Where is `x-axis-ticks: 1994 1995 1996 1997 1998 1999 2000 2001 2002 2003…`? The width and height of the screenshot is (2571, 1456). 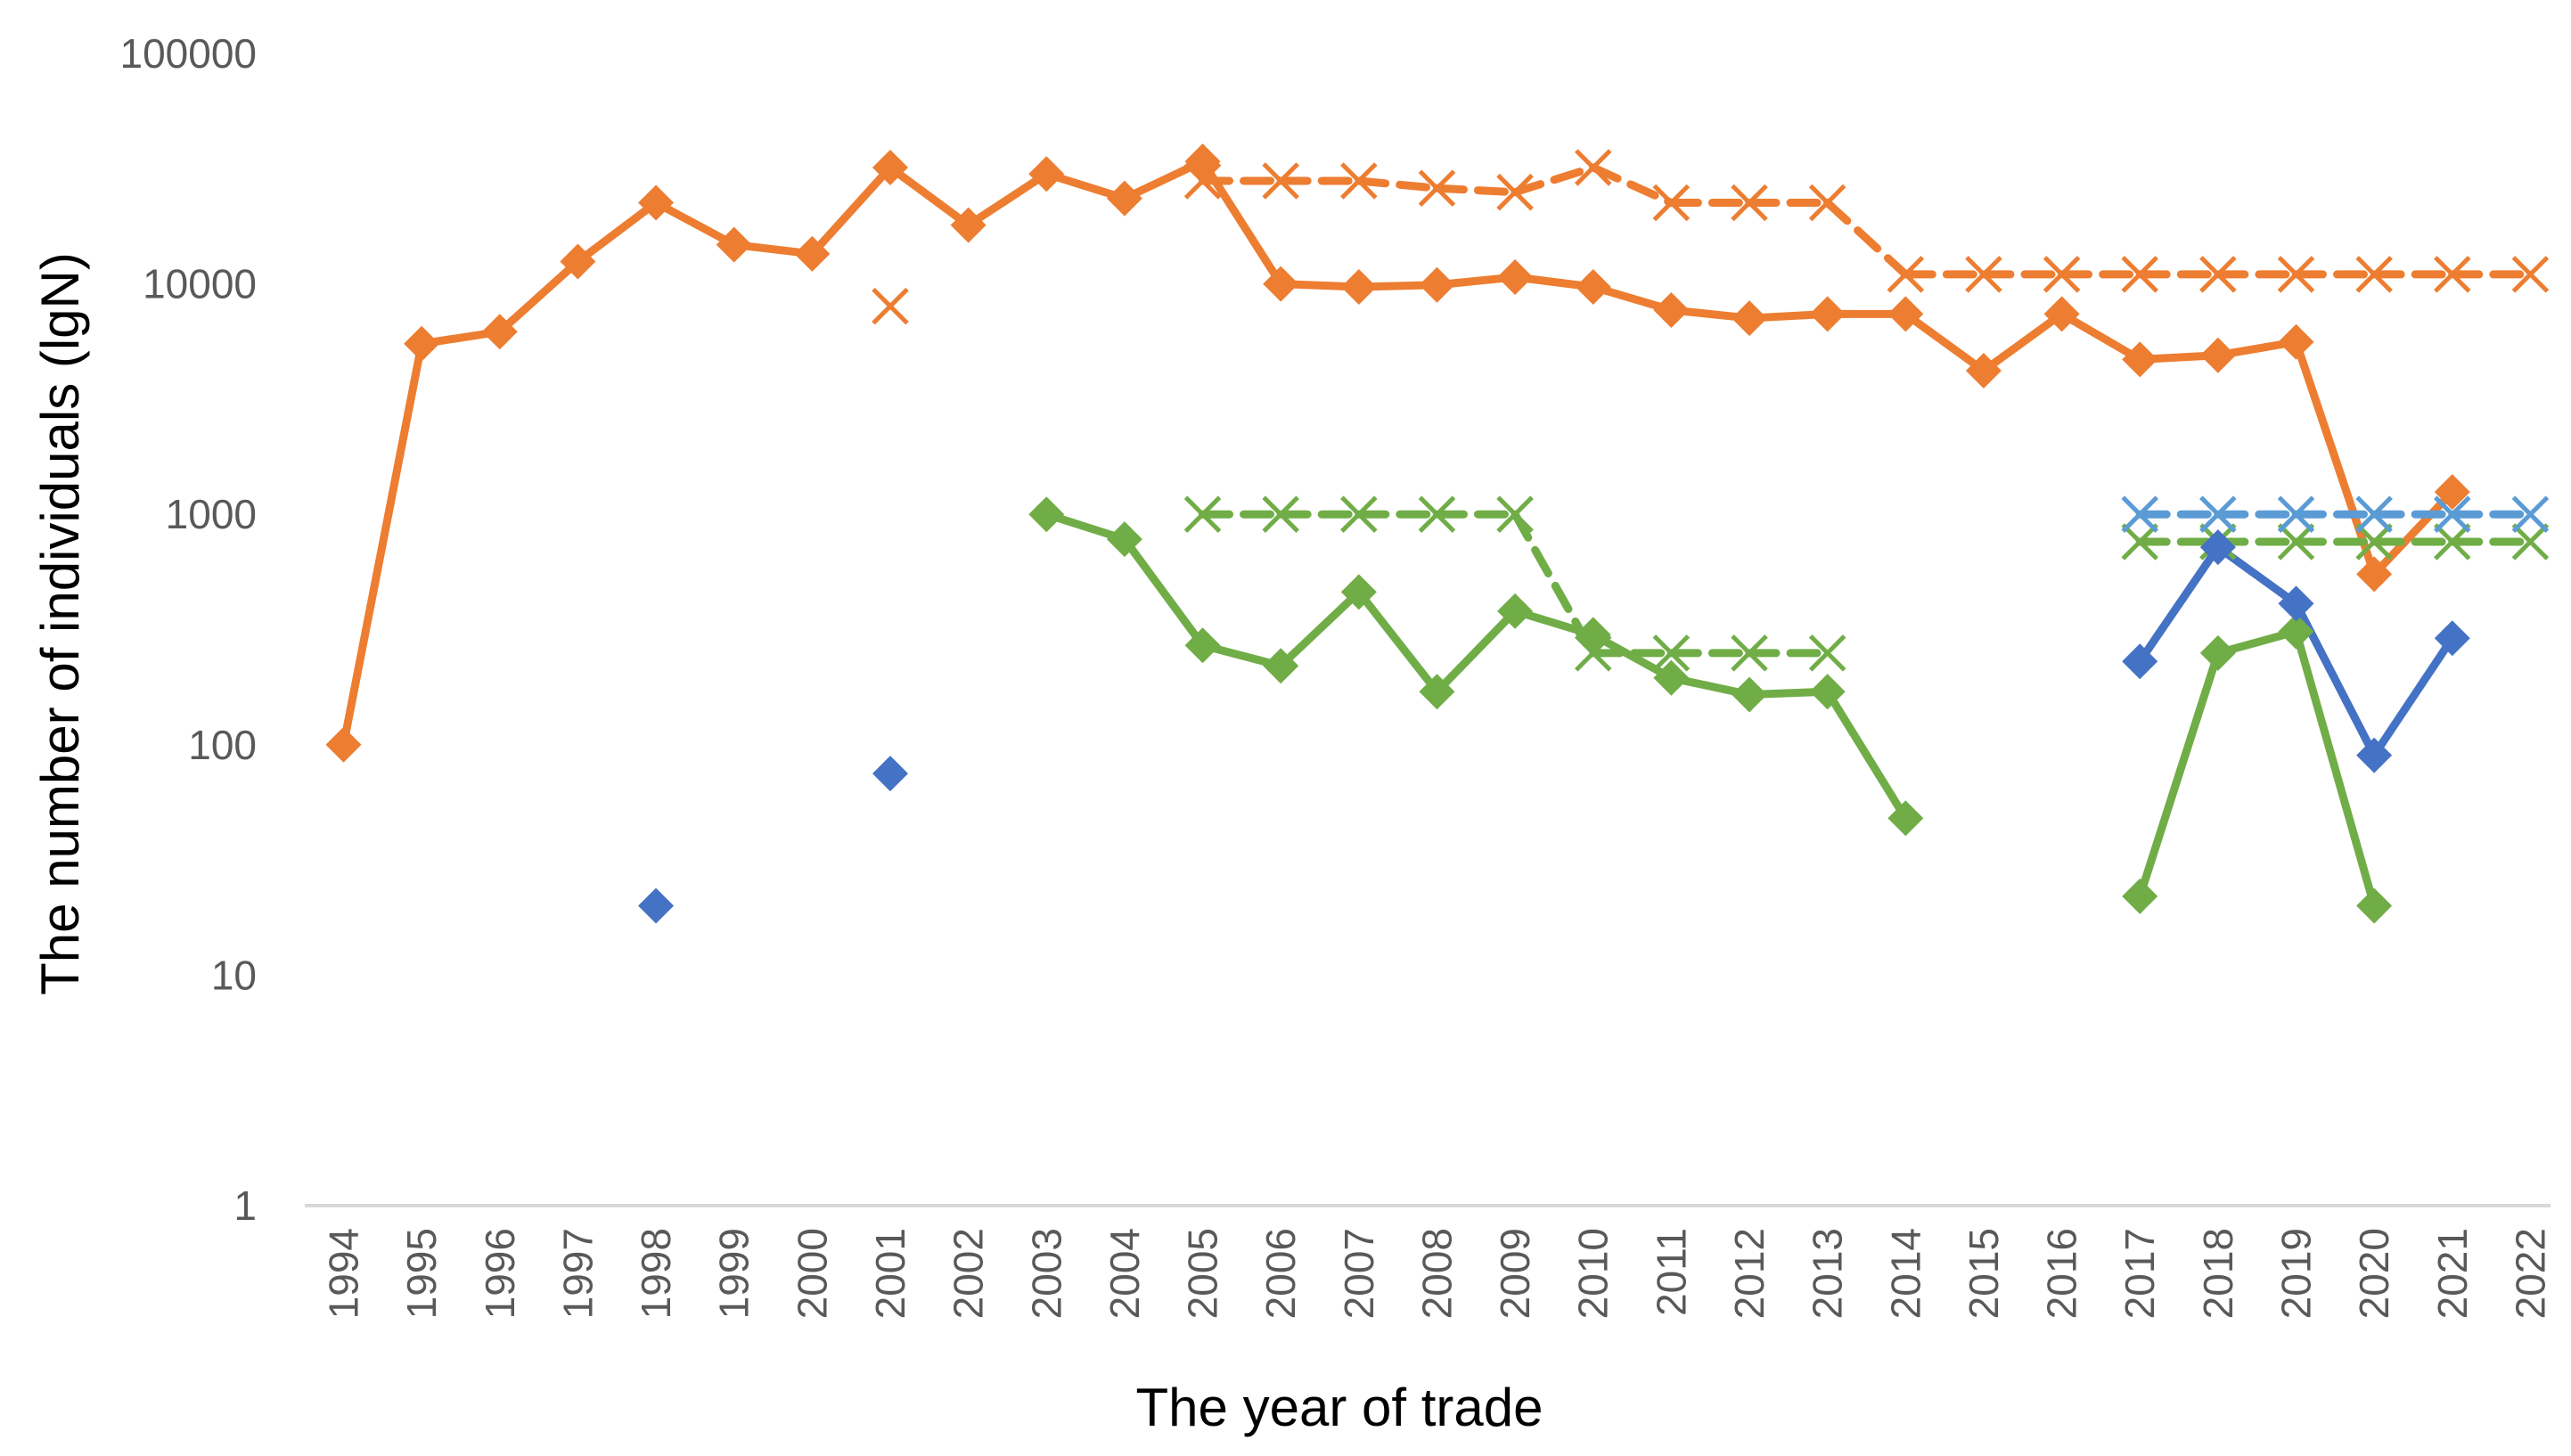
x-axis-ticks: 1994 1995 1996 1997 1998 1999 2000 2001 2002 2003… is located at coordinates (1437, 1273).